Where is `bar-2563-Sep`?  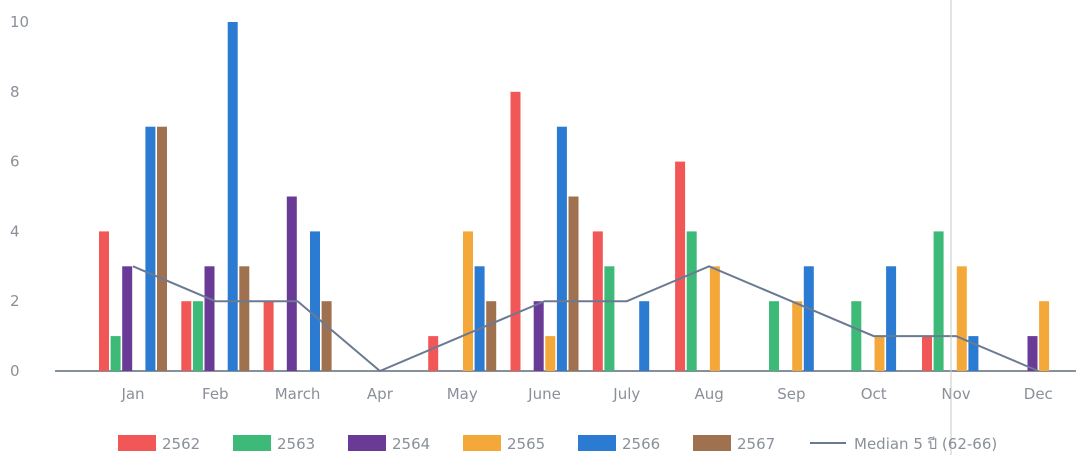
bar-2563-Sep is located at coordinates (774, 336).